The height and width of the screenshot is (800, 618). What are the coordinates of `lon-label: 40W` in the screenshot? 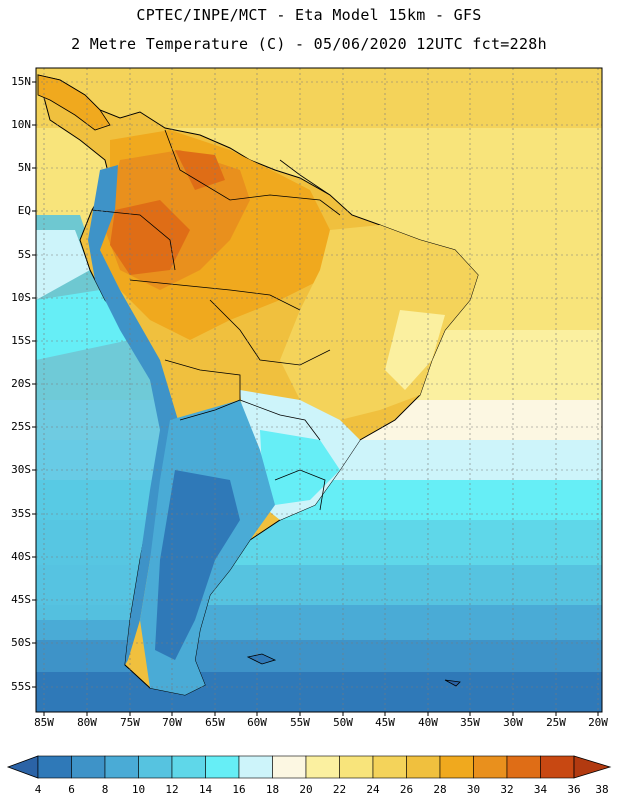 It's located at (428, 722).